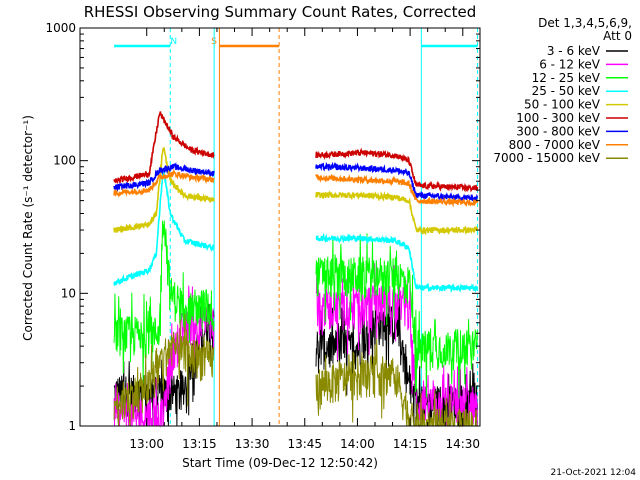 The width and height of the screenshot is (640, 480). What do you see at coordinates (199, 444) in the screenshot?
I see `x-tick-label: 13:15` at bounding box center [199, 444].